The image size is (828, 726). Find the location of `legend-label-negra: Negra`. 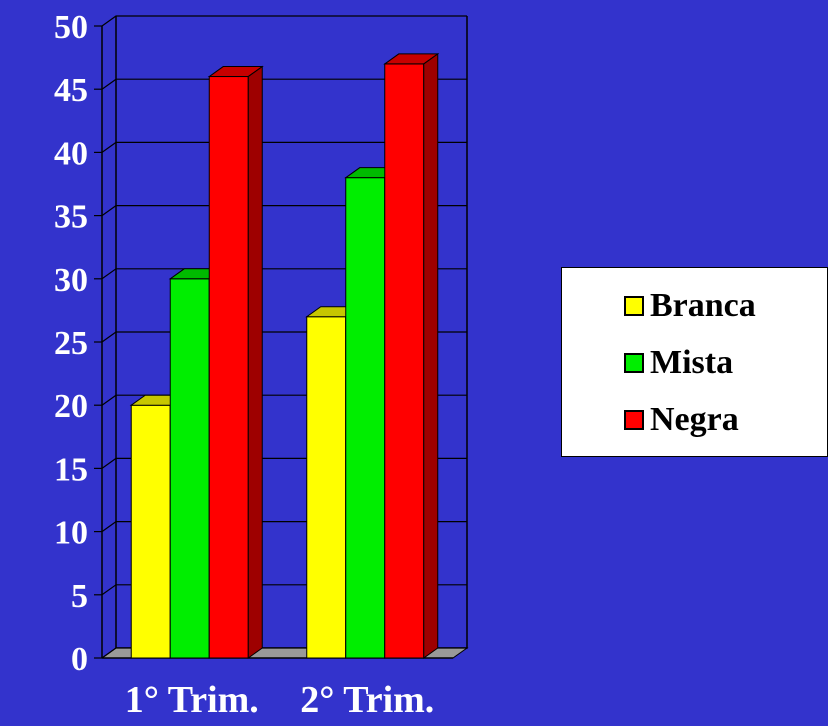

legend-label-negra: Negra is located at coordinates (694, 419).